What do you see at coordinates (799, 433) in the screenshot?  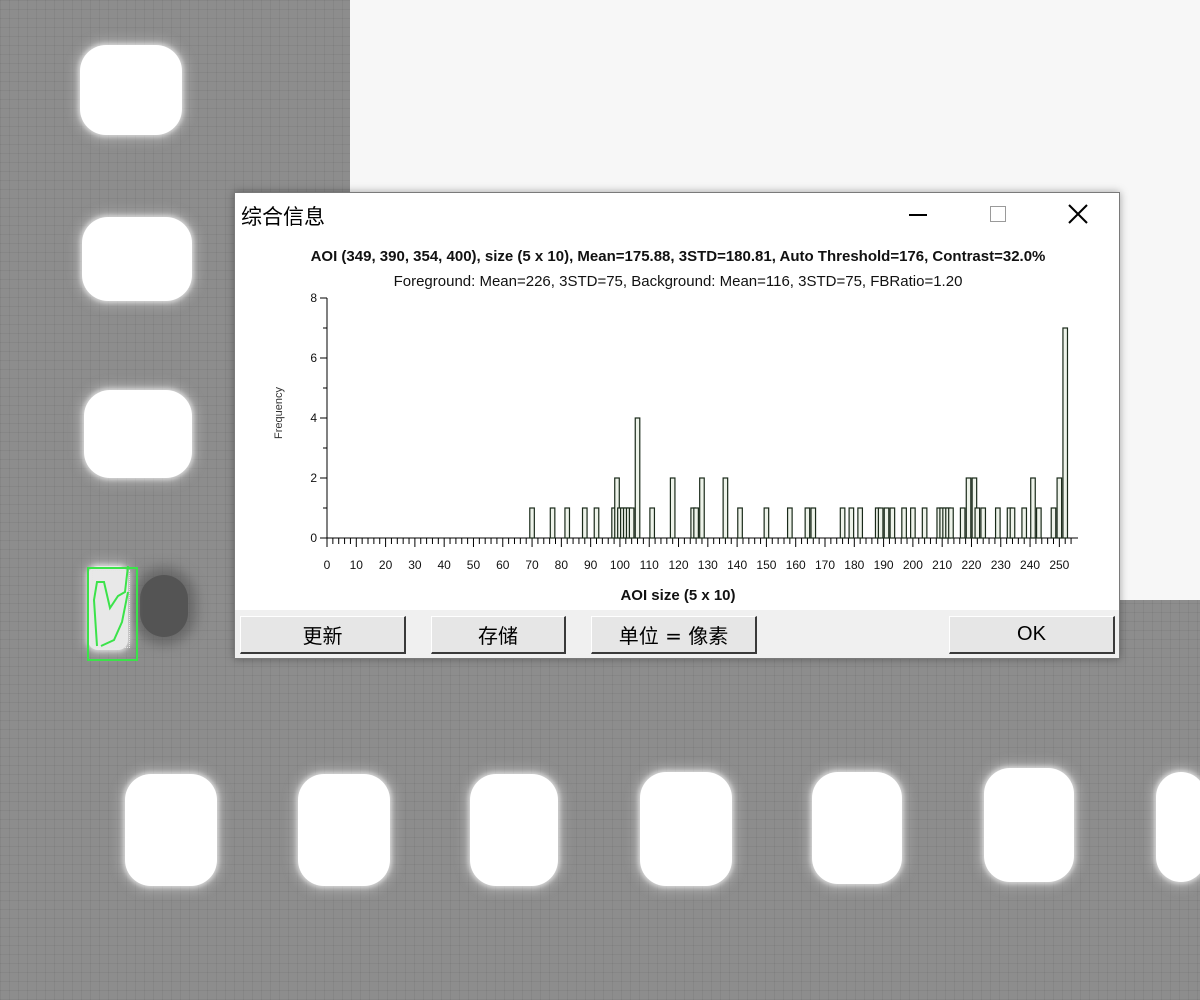 I see `histogram-bars` at bounding box center [799, 433].